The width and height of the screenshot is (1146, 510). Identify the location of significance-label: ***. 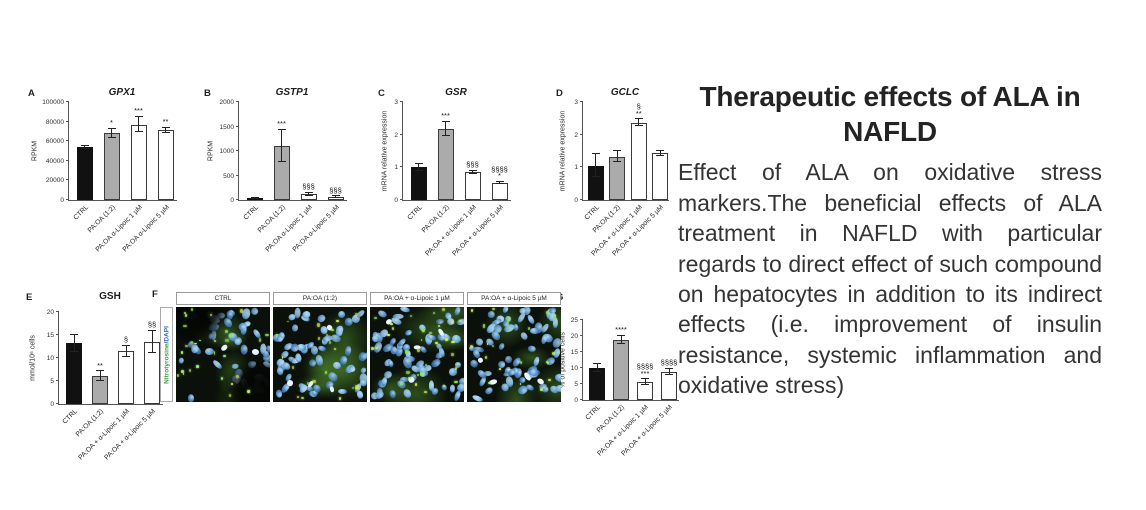
(281, 124).